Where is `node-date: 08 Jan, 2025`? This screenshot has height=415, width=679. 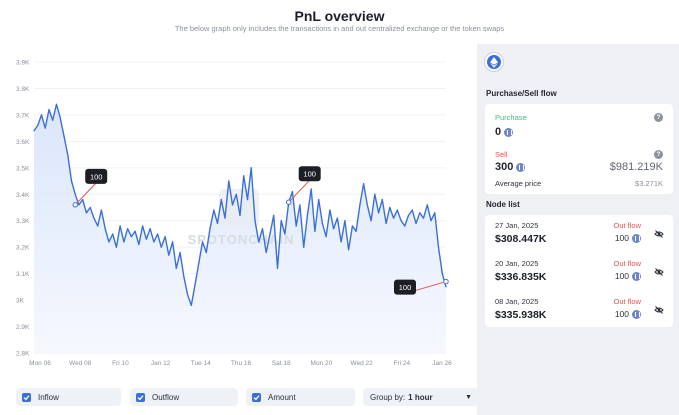
node-date: 08 Jan, 2025 is located at coordinates (517, 301).